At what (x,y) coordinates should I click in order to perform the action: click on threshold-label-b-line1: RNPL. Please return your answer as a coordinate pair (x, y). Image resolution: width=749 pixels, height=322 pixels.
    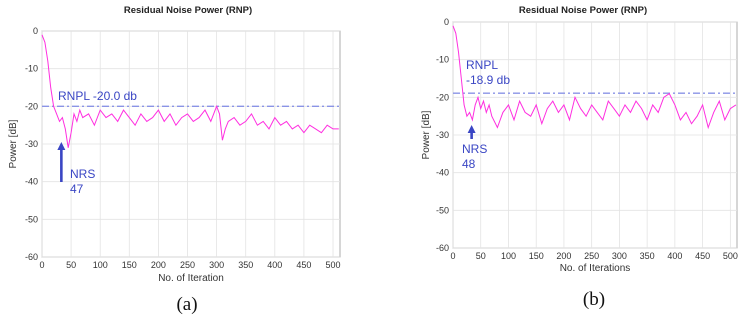
    Looking at the image, I should click on (482, 65).